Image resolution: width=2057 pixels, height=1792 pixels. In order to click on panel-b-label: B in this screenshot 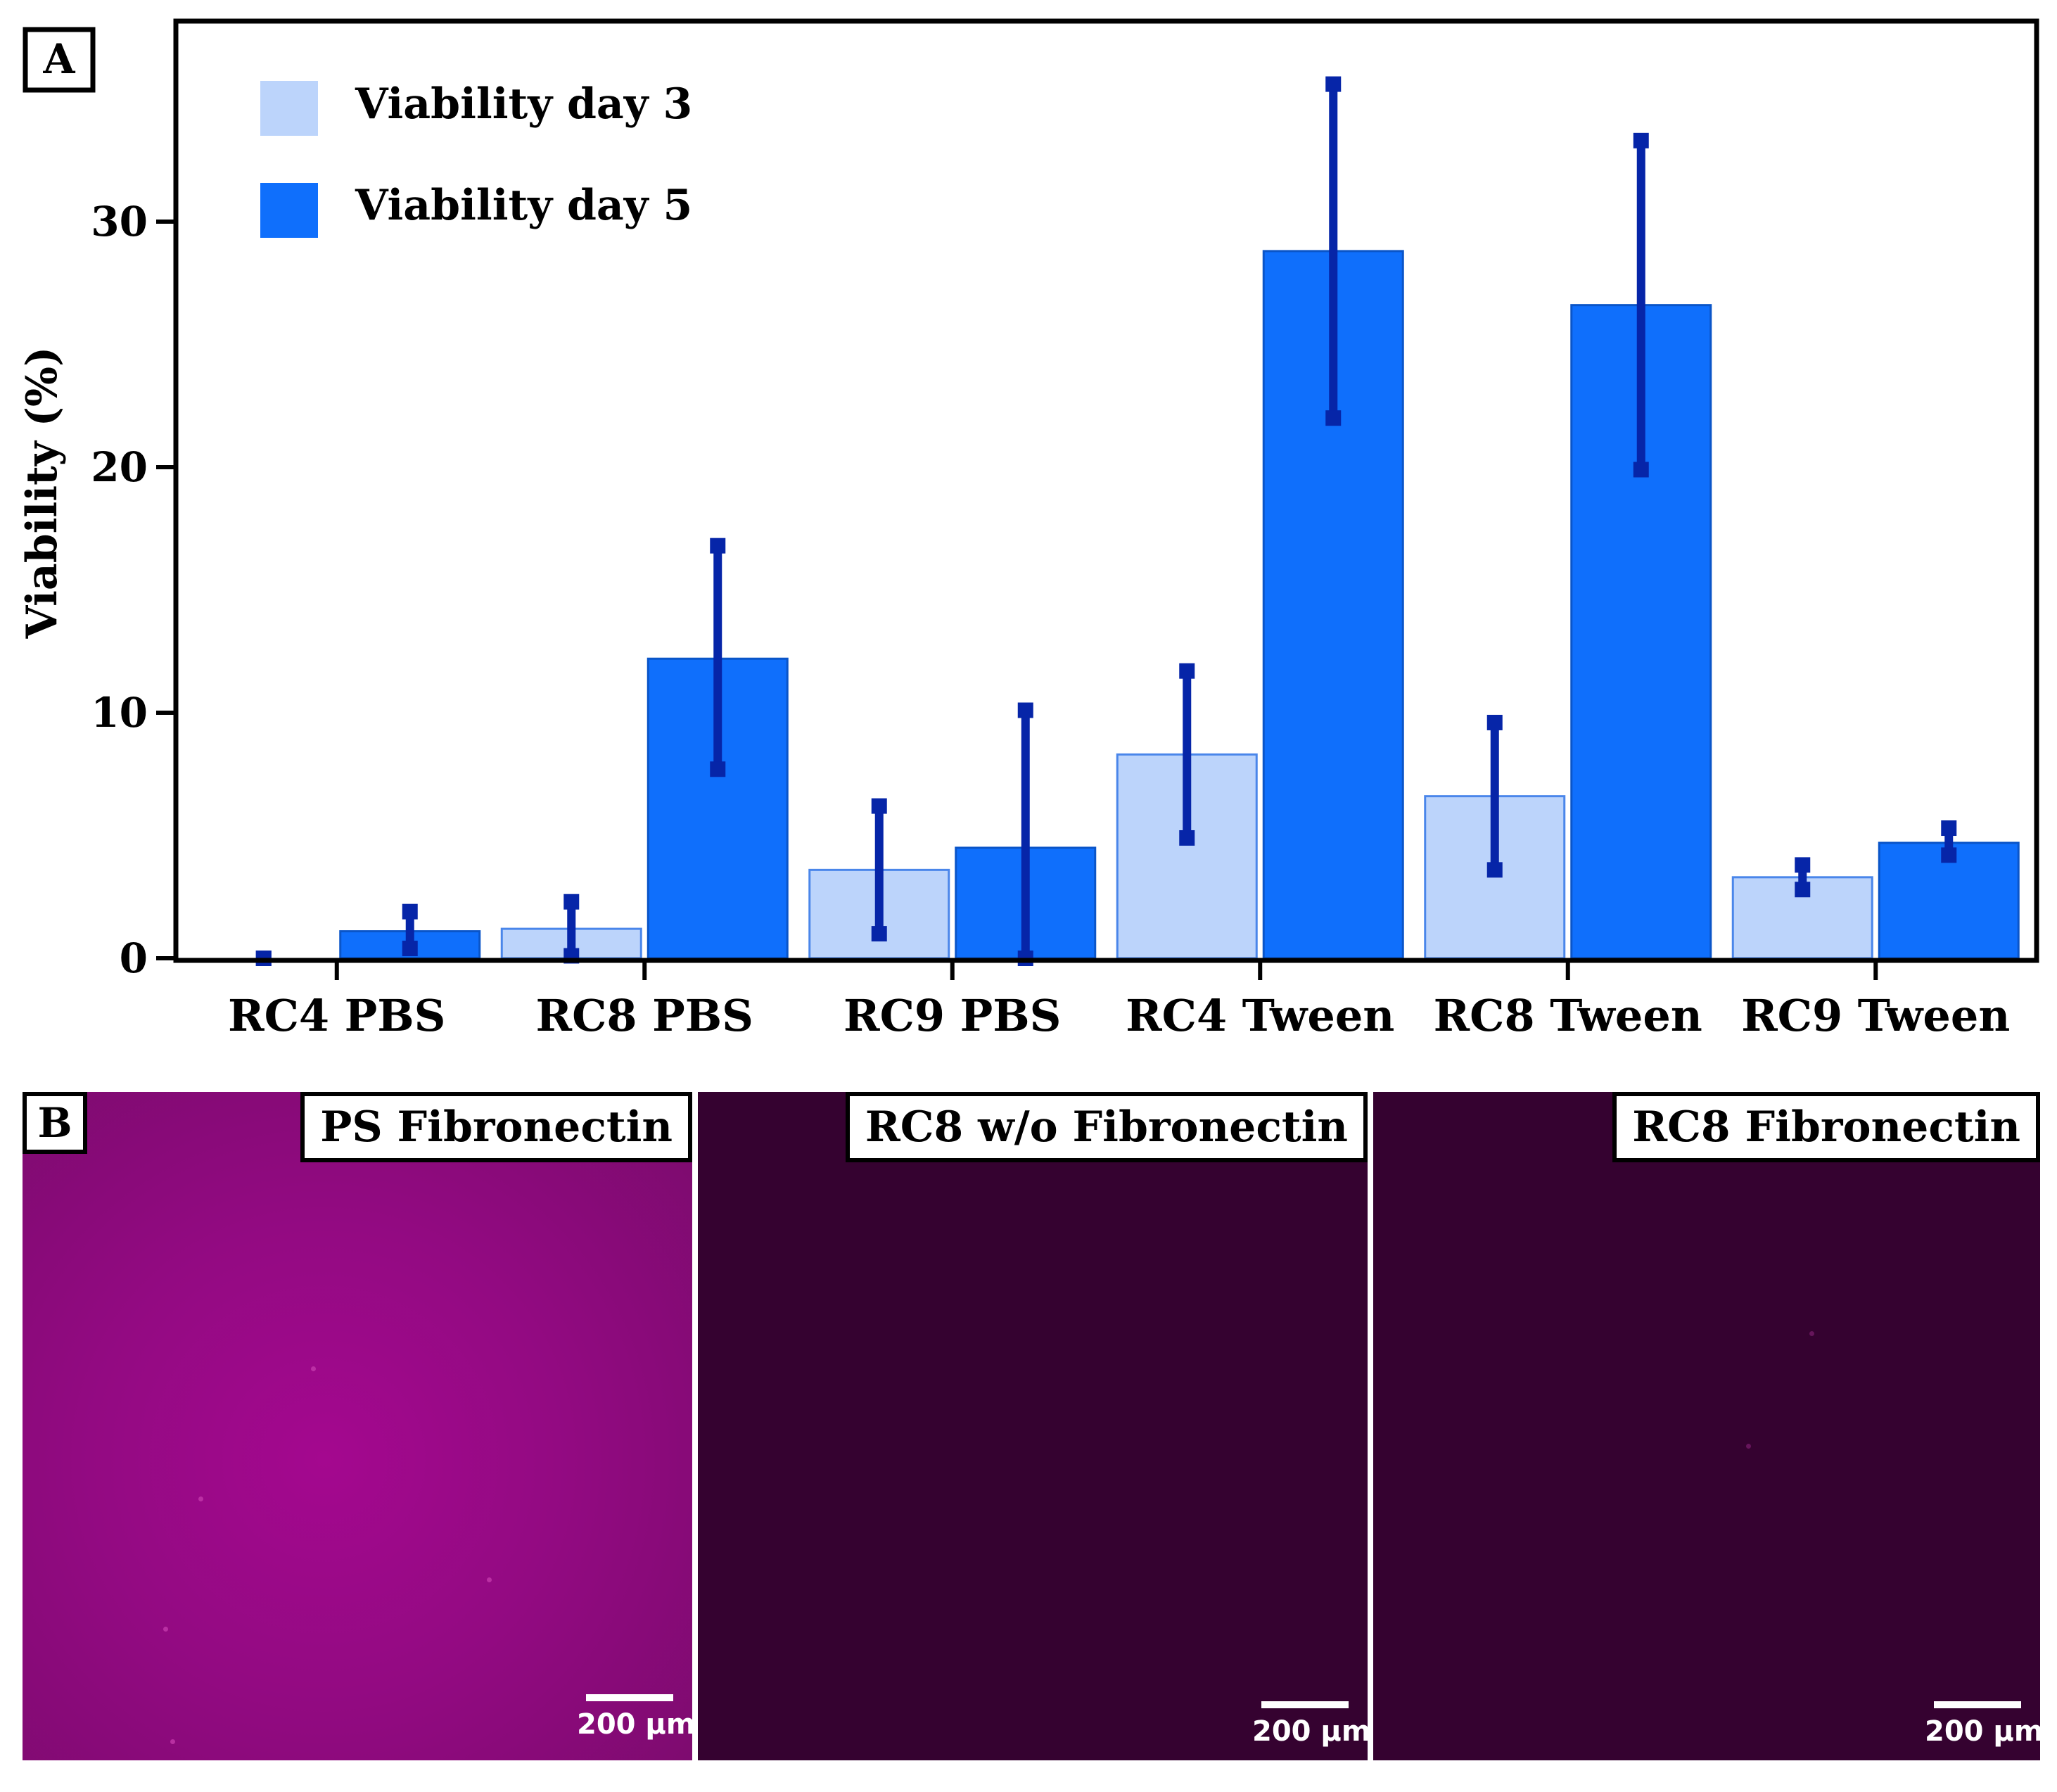, I will do `click(55, 1123)`.